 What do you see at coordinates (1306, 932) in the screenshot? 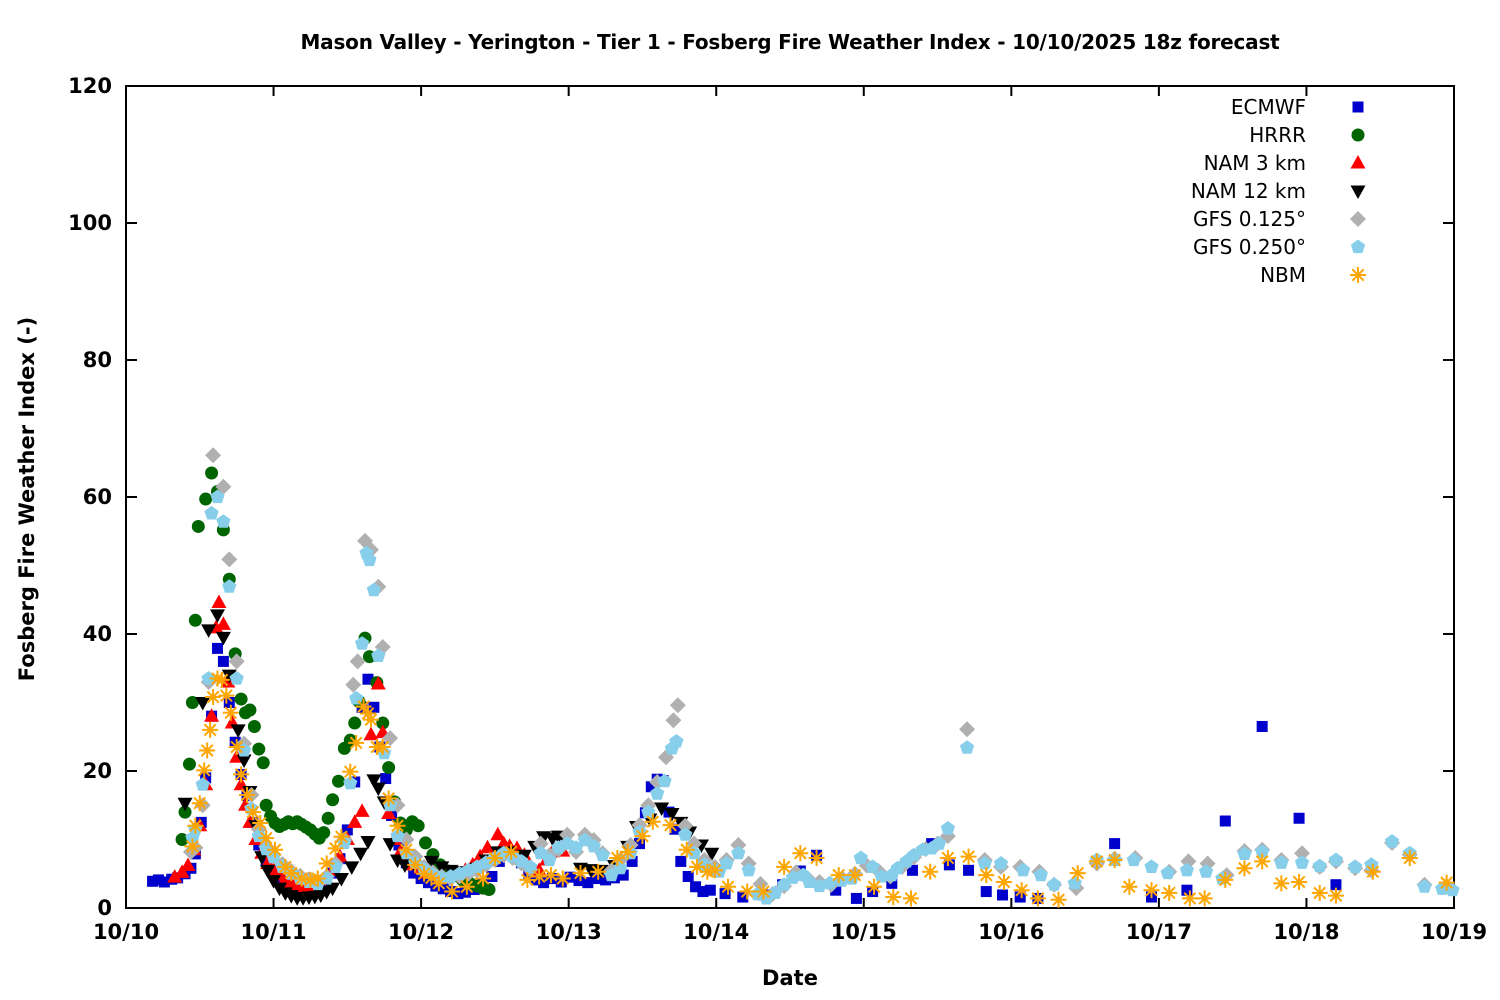
I see `x-tick-label: 10/18` at bounding box center [1306, 932].